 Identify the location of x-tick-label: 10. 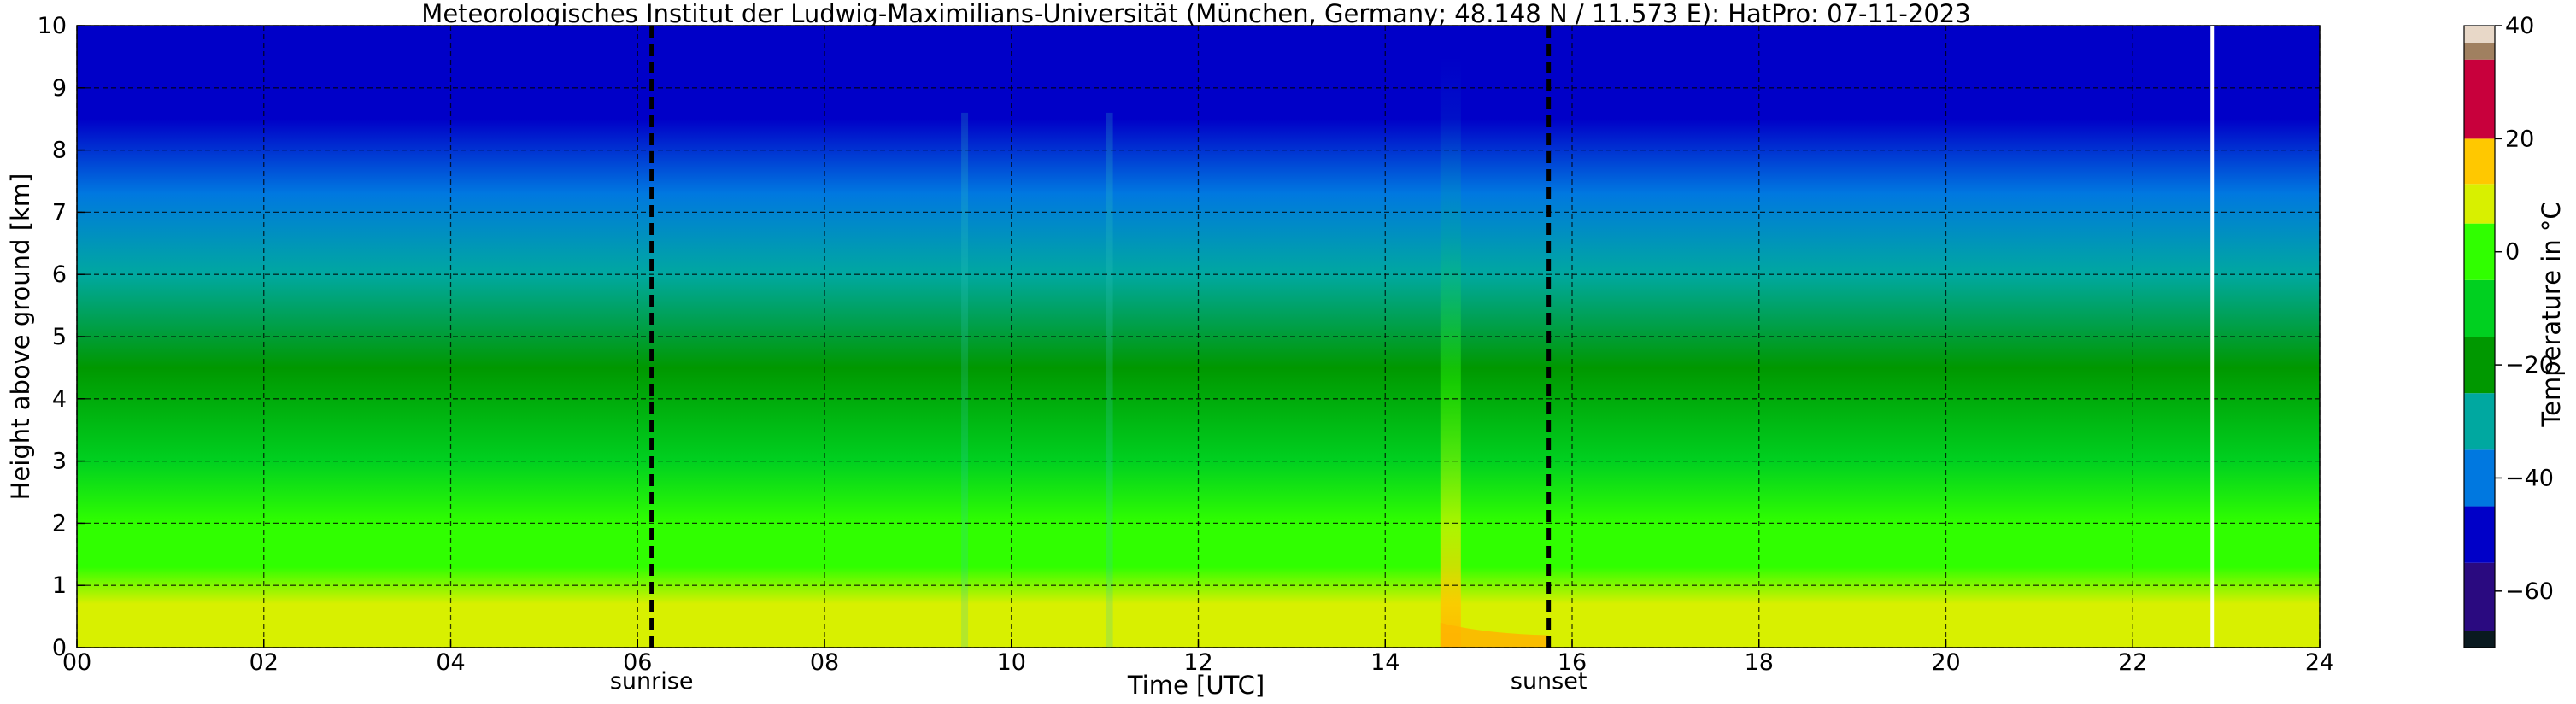
(1011, 662).